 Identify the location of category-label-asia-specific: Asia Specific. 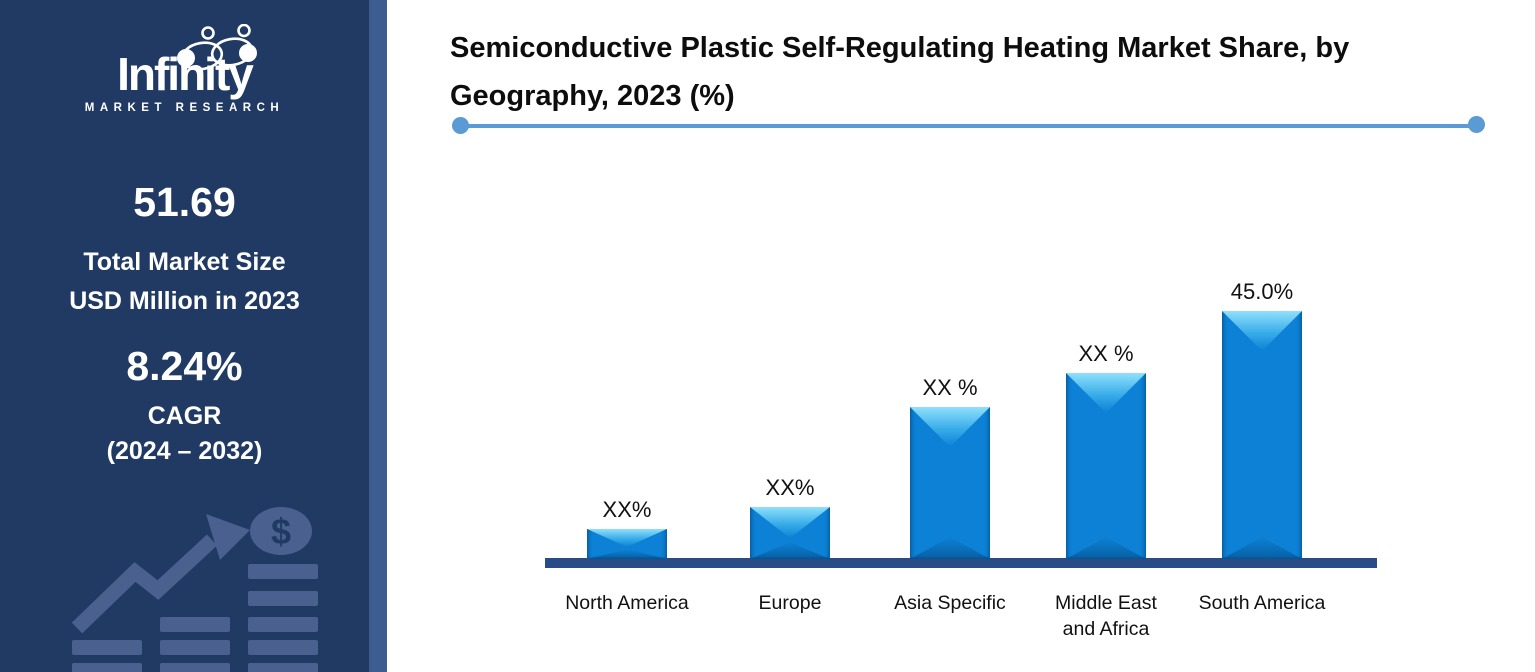
(950, 603).